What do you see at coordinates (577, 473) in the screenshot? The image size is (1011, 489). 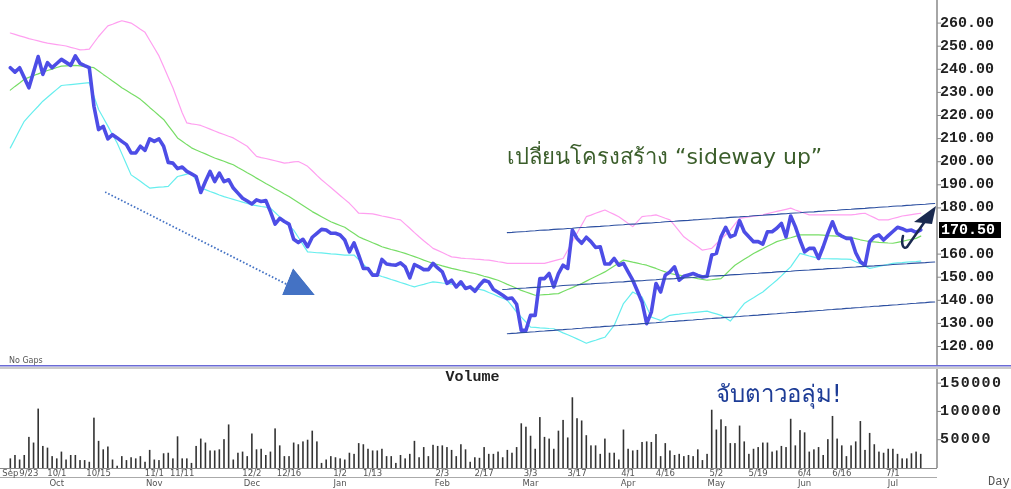 I see `x-tick-label: 3/17` at bounding box center [577, 473].